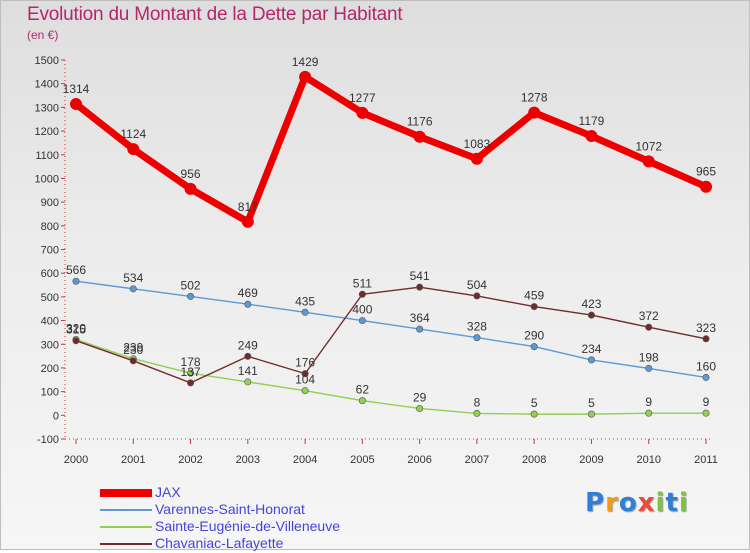  I want to click on data-label: 566, so click(76, 270).